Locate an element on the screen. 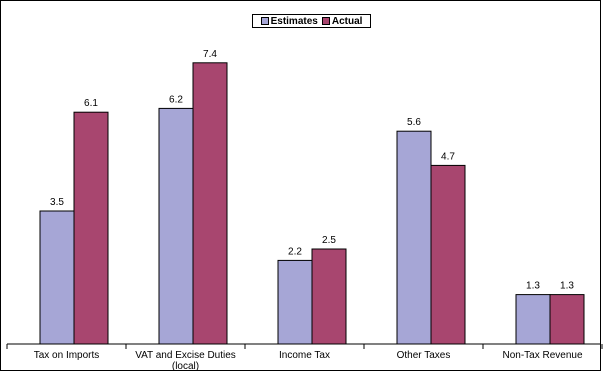 Image resolution: width=603 pixels, height=373 pixels. legend-swatch-estimates is located at coordinates (264, 21).